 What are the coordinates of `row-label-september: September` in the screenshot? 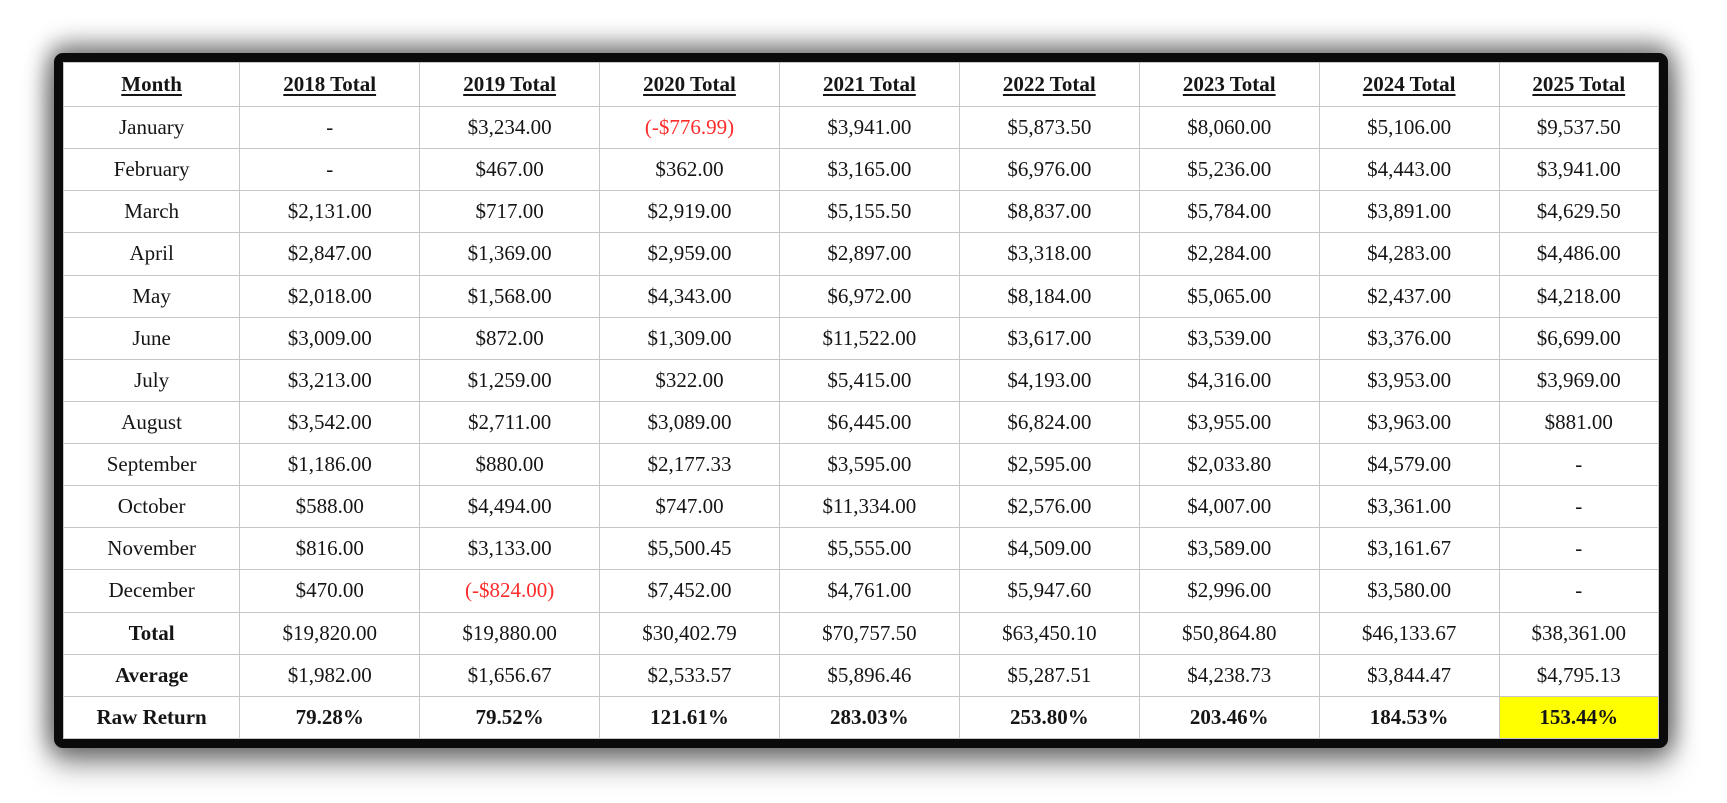 It's located at (151, 464).